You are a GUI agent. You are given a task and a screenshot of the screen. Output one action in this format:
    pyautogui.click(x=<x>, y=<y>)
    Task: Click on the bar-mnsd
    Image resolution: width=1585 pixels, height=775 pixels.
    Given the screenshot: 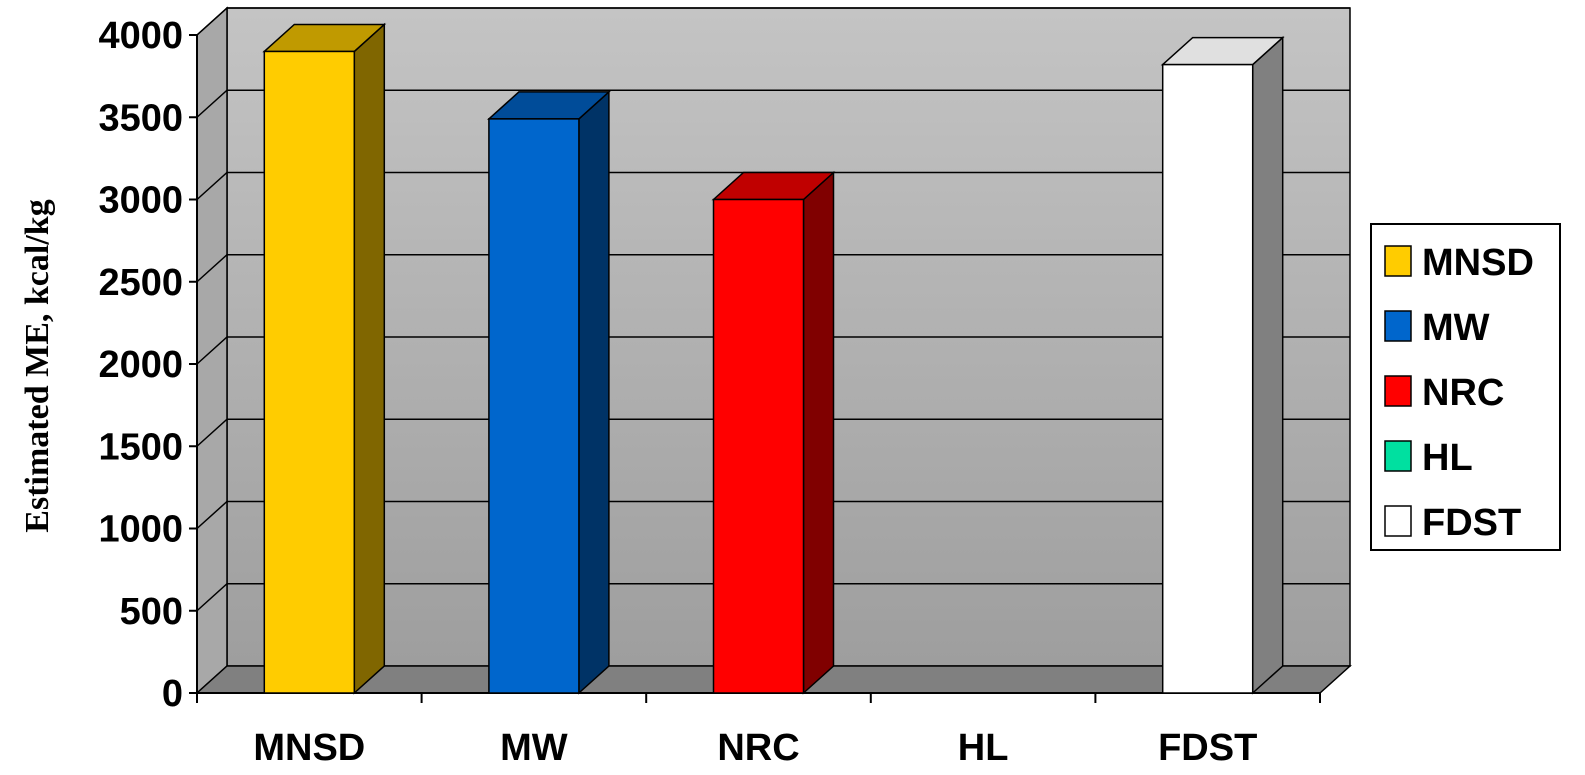 What is the action you would take?
    pyautogui.click(x=324, y=358)
    